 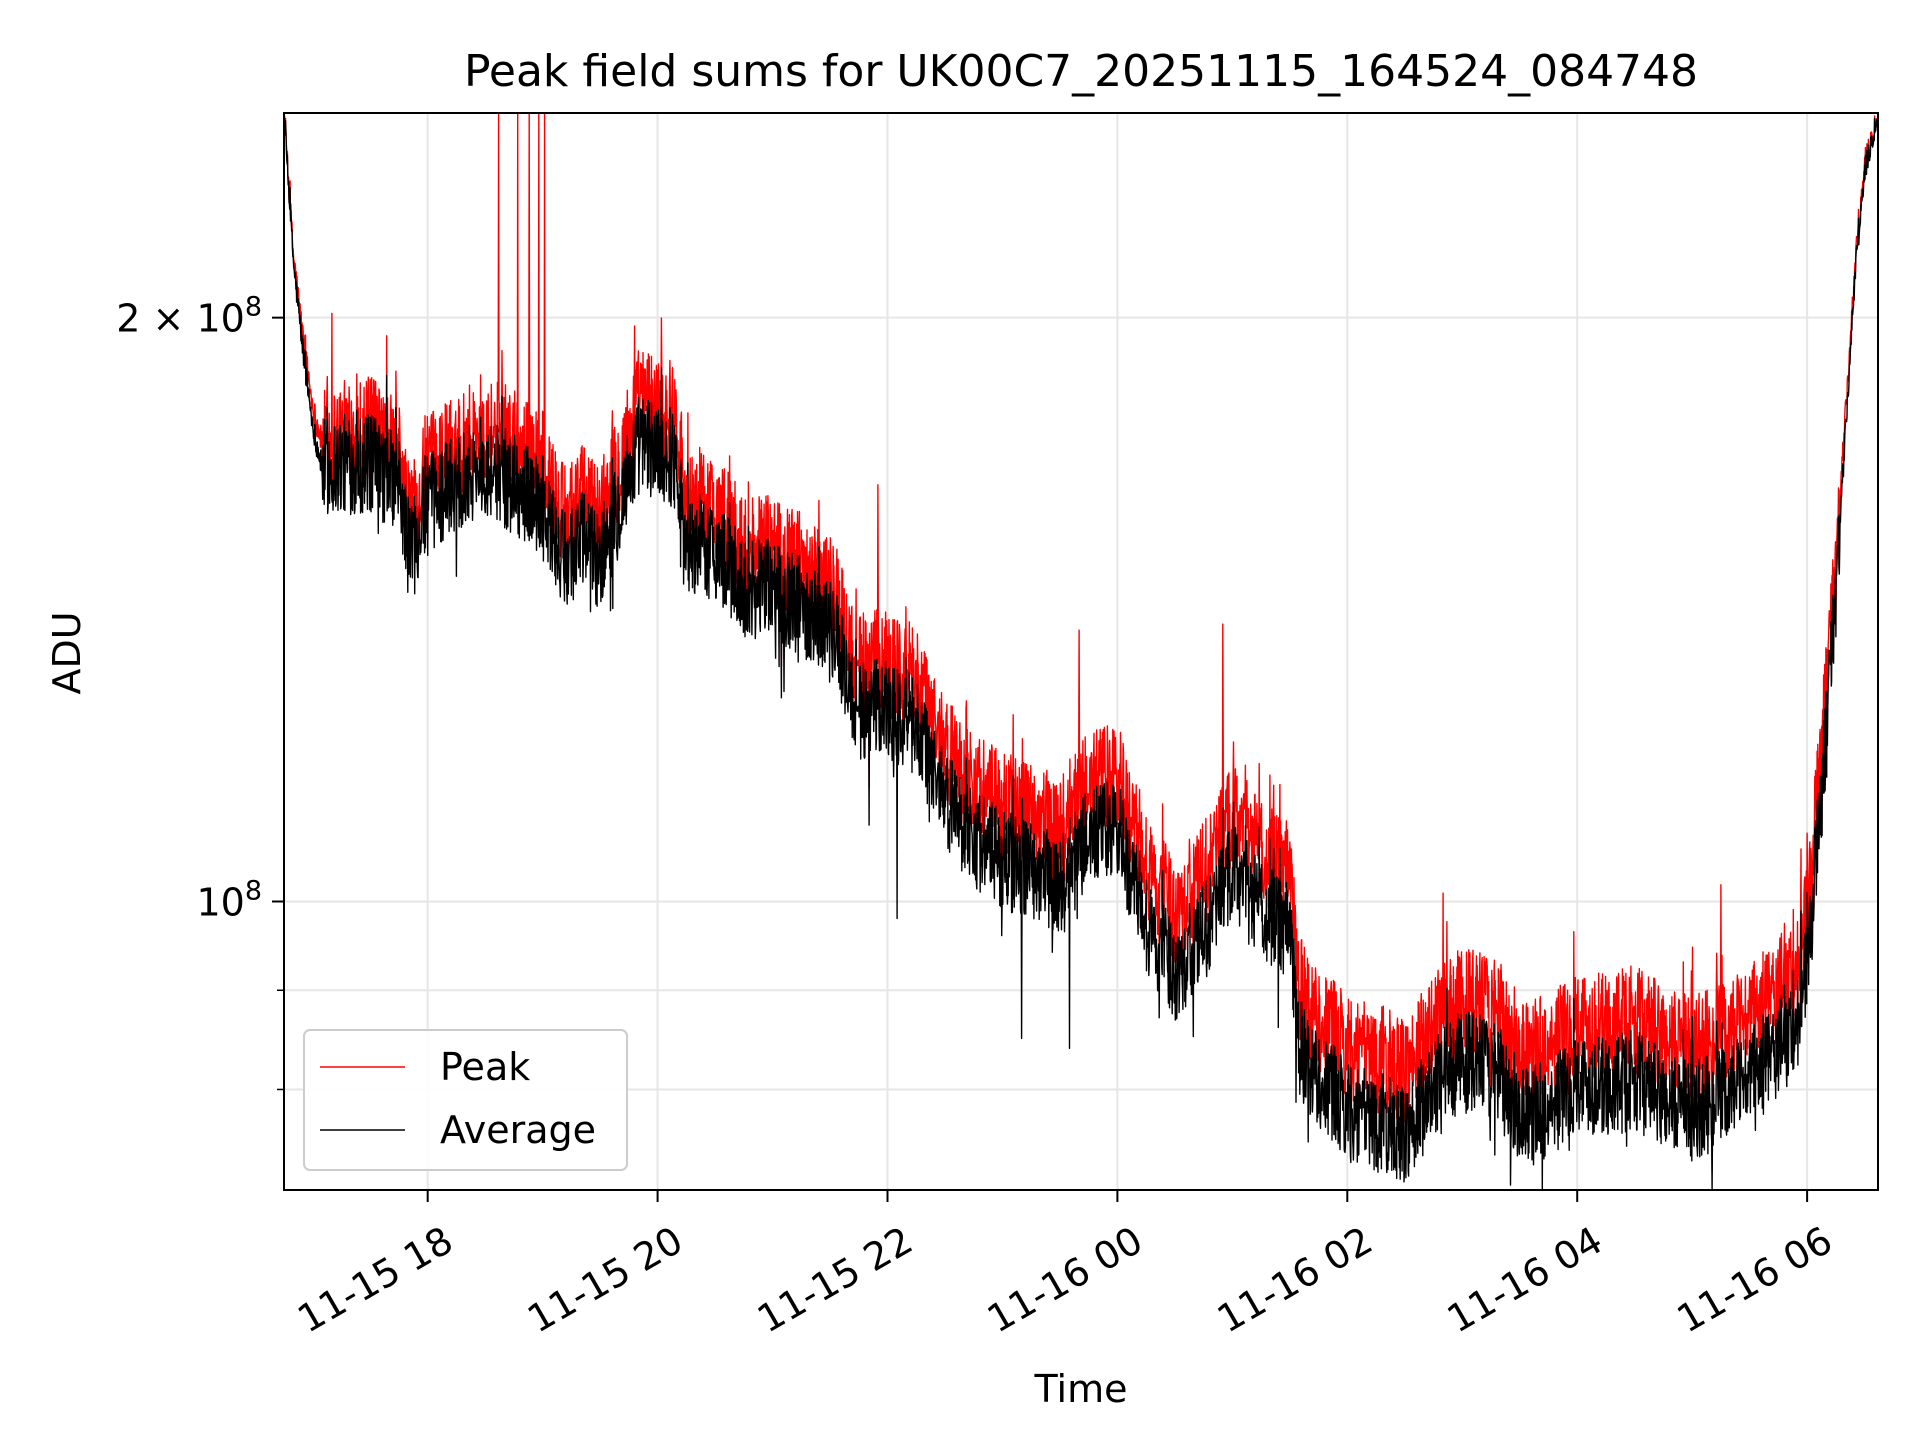 I want to click on y-tick-label: 108, so click(x=229, y=900).